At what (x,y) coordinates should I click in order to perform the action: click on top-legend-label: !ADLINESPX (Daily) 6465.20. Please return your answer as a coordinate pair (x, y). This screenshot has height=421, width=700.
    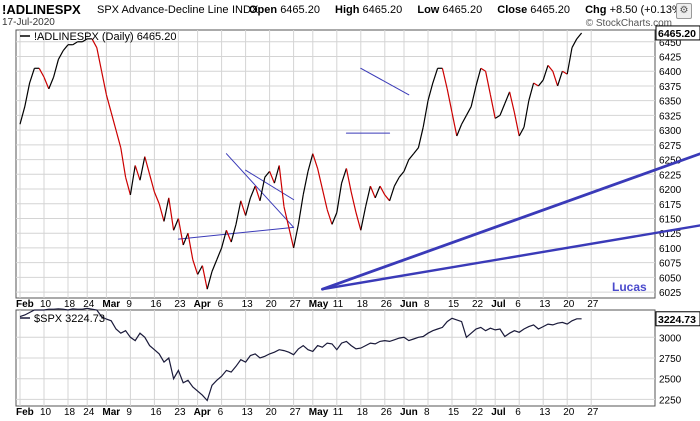
    Looking at the image, I should click on (105, 37).